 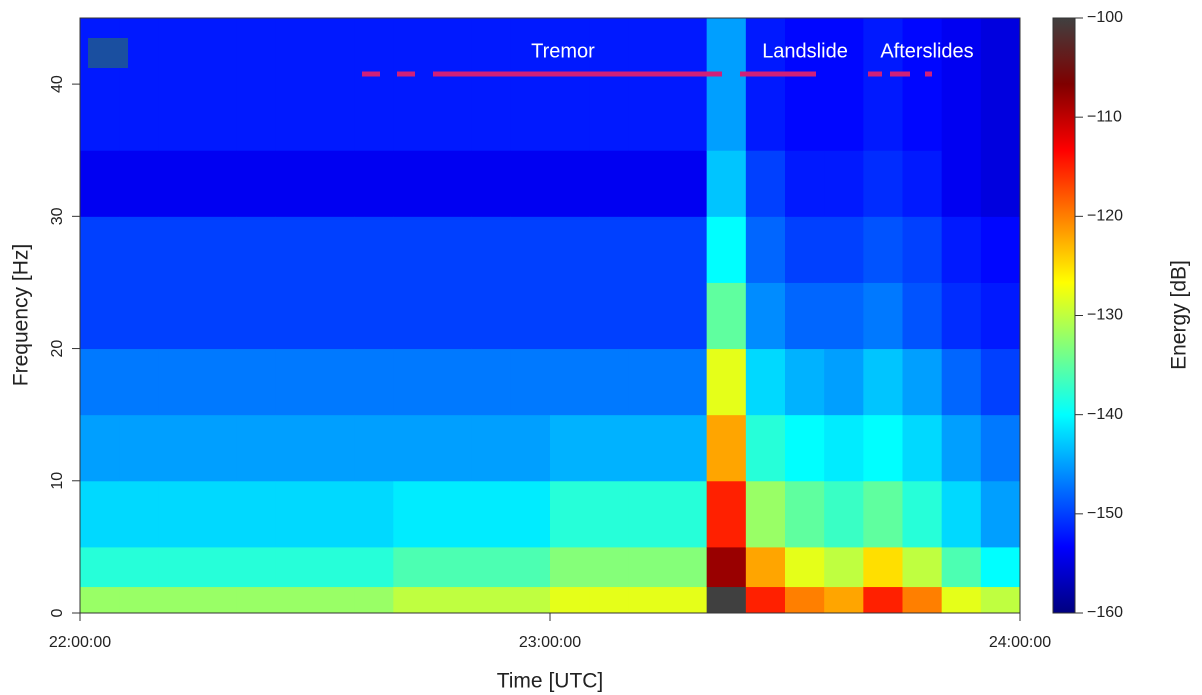 What do you see at coordinates (1179, 315) in the screenshot?
I see `colorbar-label: Energy [dB]` at bounding box center [1179, 315].